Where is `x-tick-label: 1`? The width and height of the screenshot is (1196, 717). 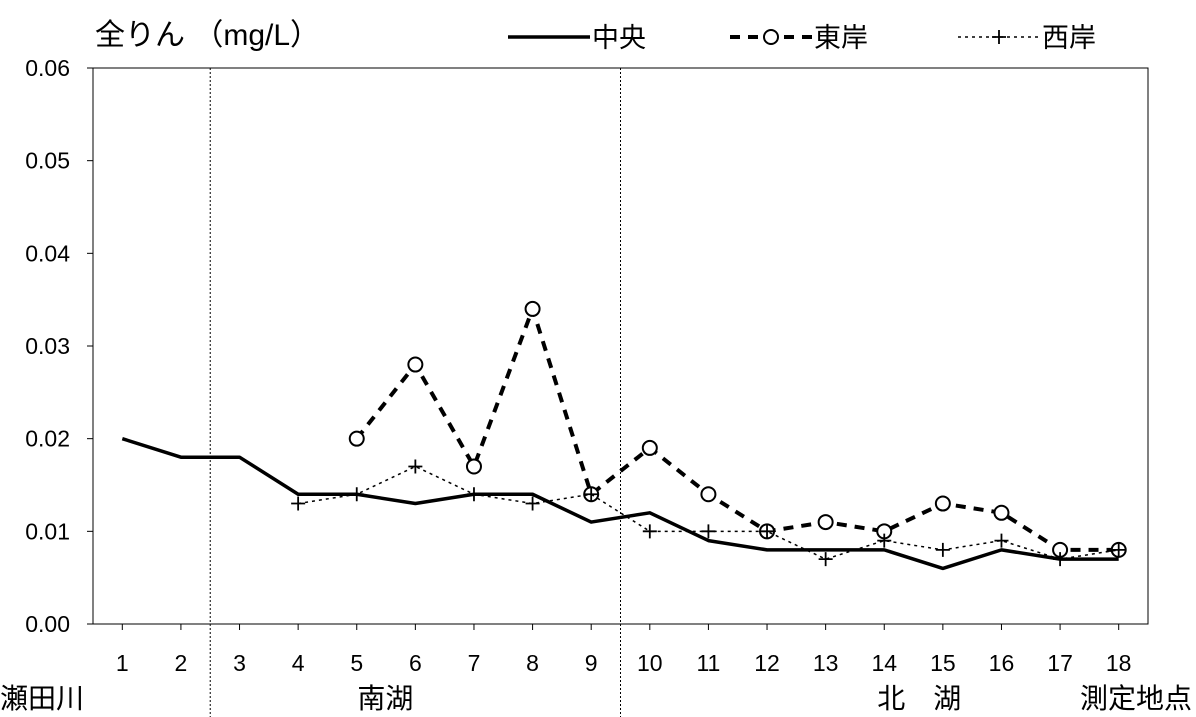 x-tick-label: 1 is located at coordinates (122, 663).